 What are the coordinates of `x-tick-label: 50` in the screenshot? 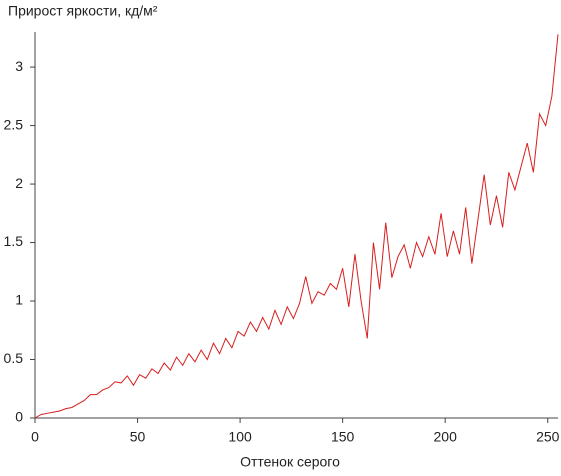 It's located at (138, 437).